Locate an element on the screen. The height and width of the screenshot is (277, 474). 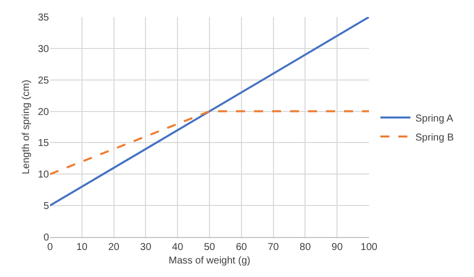
y-tick-label: 10 is located at coordinates (44, 175).